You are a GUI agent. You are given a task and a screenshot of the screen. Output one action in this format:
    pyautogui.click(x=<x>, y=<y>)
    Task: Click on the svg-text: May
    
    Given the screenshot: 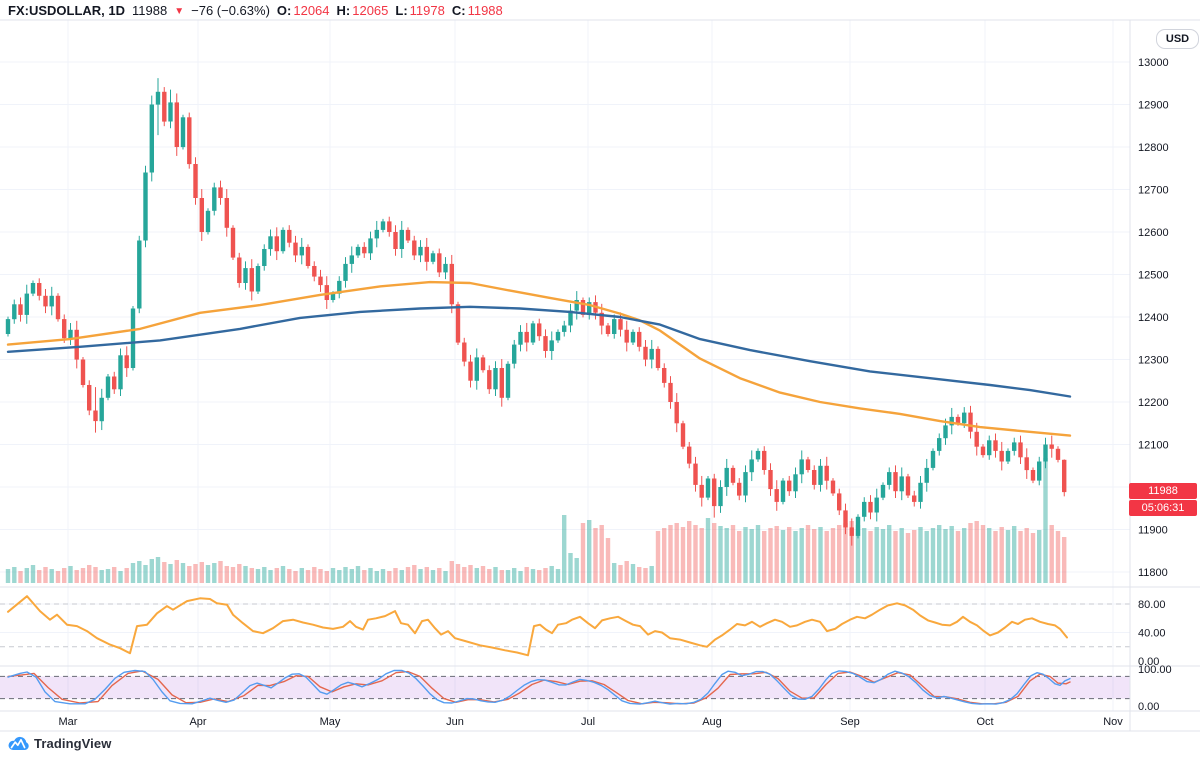 What is the action you would take?
    pyautogui.click(x=330, y=722)
    